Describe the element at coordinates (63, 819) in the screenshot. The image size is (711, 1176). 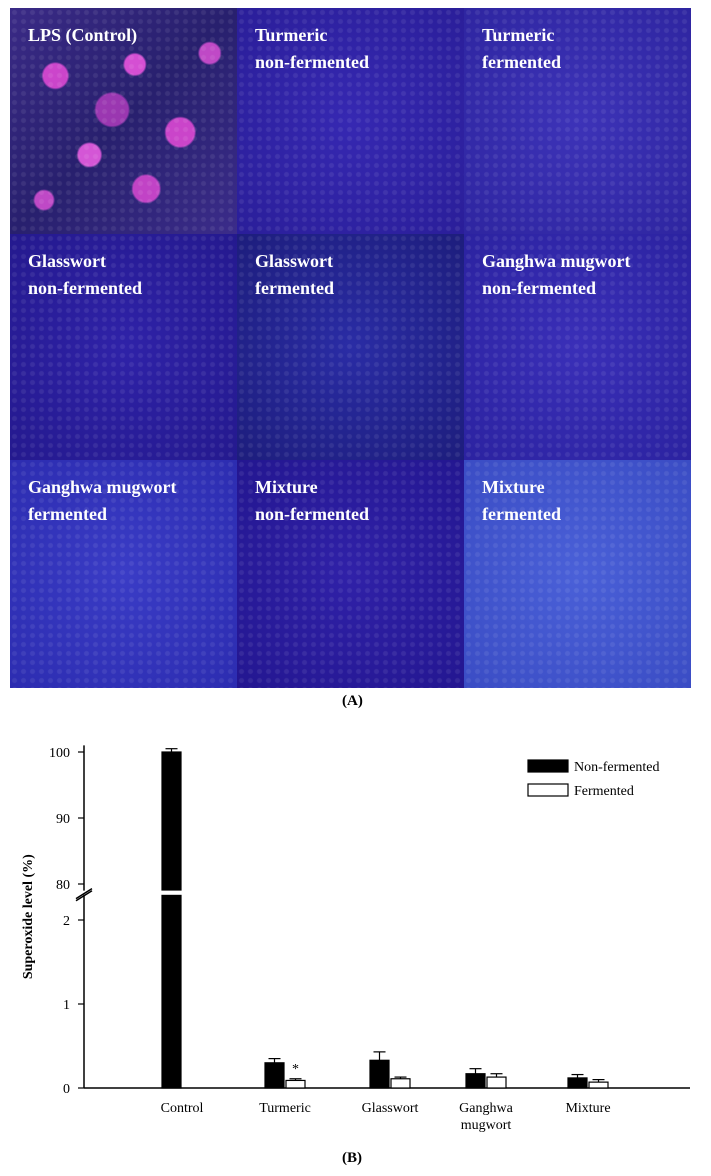
I see `y-tick-label: 90` at that location.